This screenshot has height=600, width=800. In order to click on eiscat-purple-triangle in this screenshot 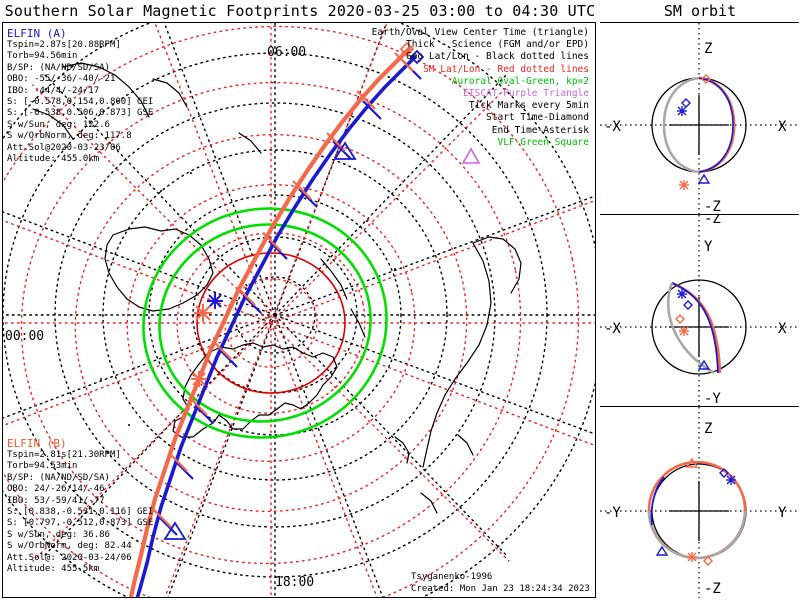, I will do `click(471, 155)`.